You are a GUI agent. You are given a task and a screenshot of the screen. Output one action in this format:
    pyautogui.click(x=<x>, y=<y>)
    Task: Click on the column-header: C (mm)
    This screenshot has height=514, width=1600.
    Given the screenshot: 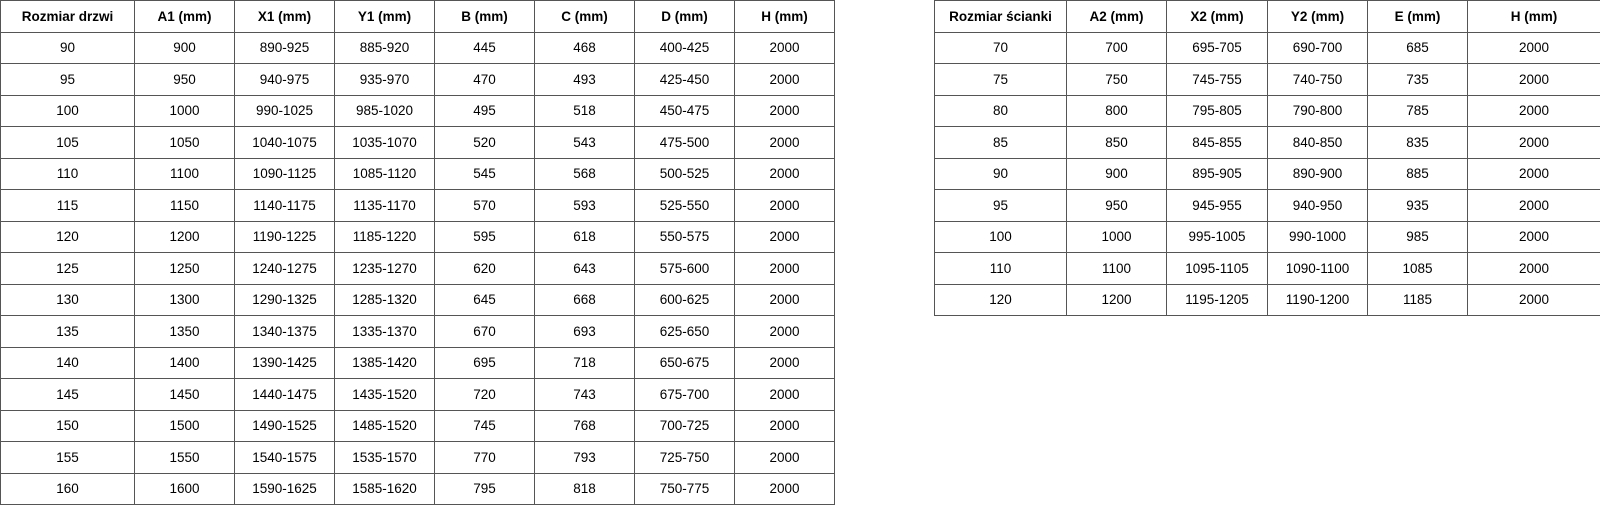 What is the action you would take?
    pyautogui.click(x=584, y=16)
    